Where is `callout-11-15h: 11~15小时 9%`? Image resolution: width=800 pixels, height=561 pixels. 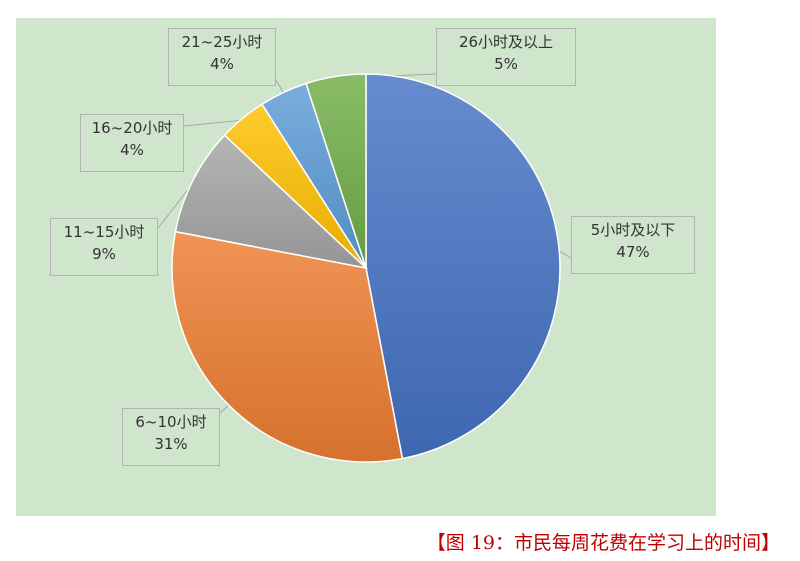 callout-11-15h: 11~15小时 9% is located at coordinates (104, 247).